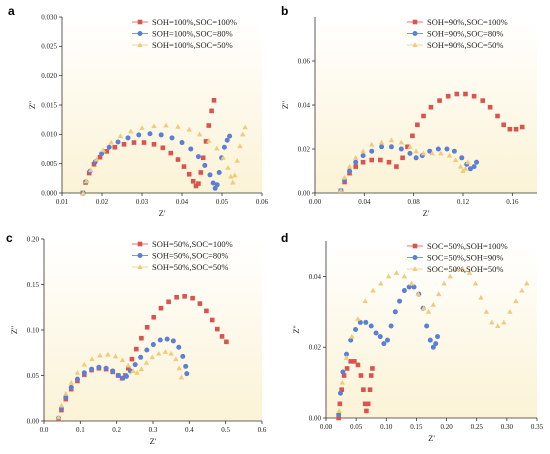  Describe the element at coordinates (182, 202) in the screenshot. I see `x-tick-label: 0.04` at that location.